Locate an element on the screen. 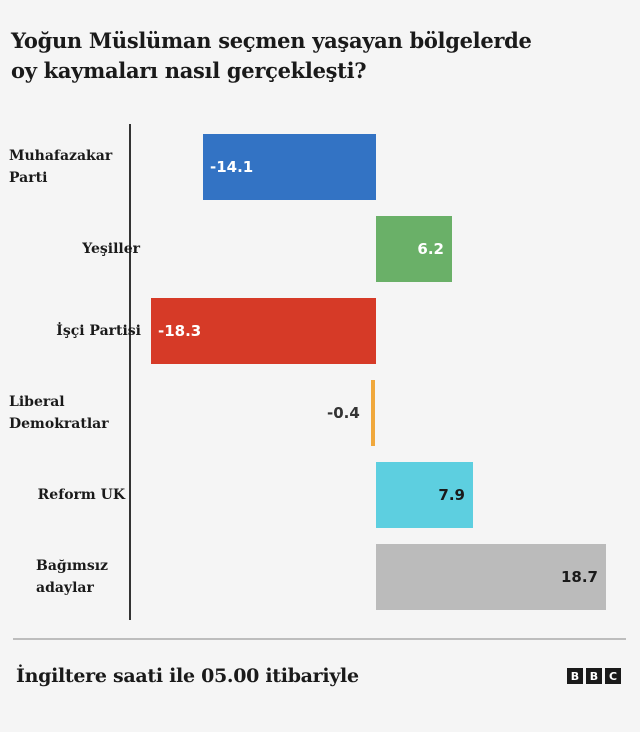 The width and height of the screenshot is (640, 732). label-line: Yeşiller is located at coordinates (111, 249).